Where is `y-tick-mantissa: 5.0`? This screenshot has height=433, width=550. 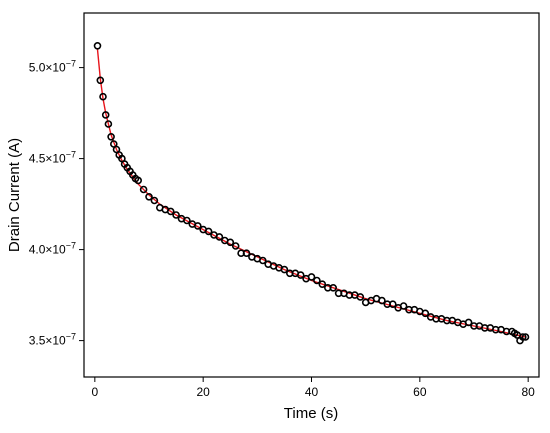
y-tick-mantissa: 5.0 is located at coordinates (37, 68).